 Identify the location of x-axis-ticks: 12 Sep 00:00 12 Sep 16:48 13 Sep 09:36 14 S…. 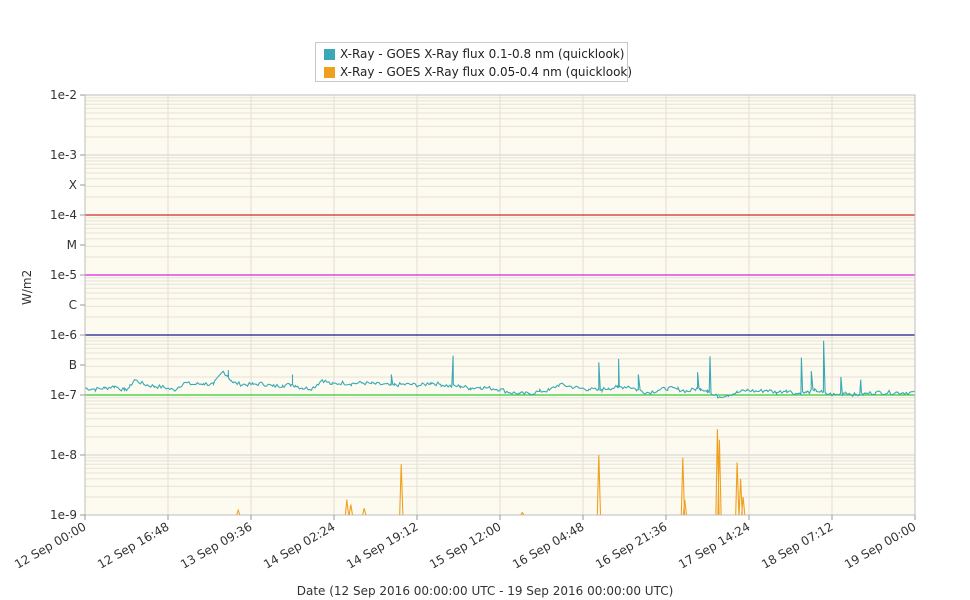
(465, 543).